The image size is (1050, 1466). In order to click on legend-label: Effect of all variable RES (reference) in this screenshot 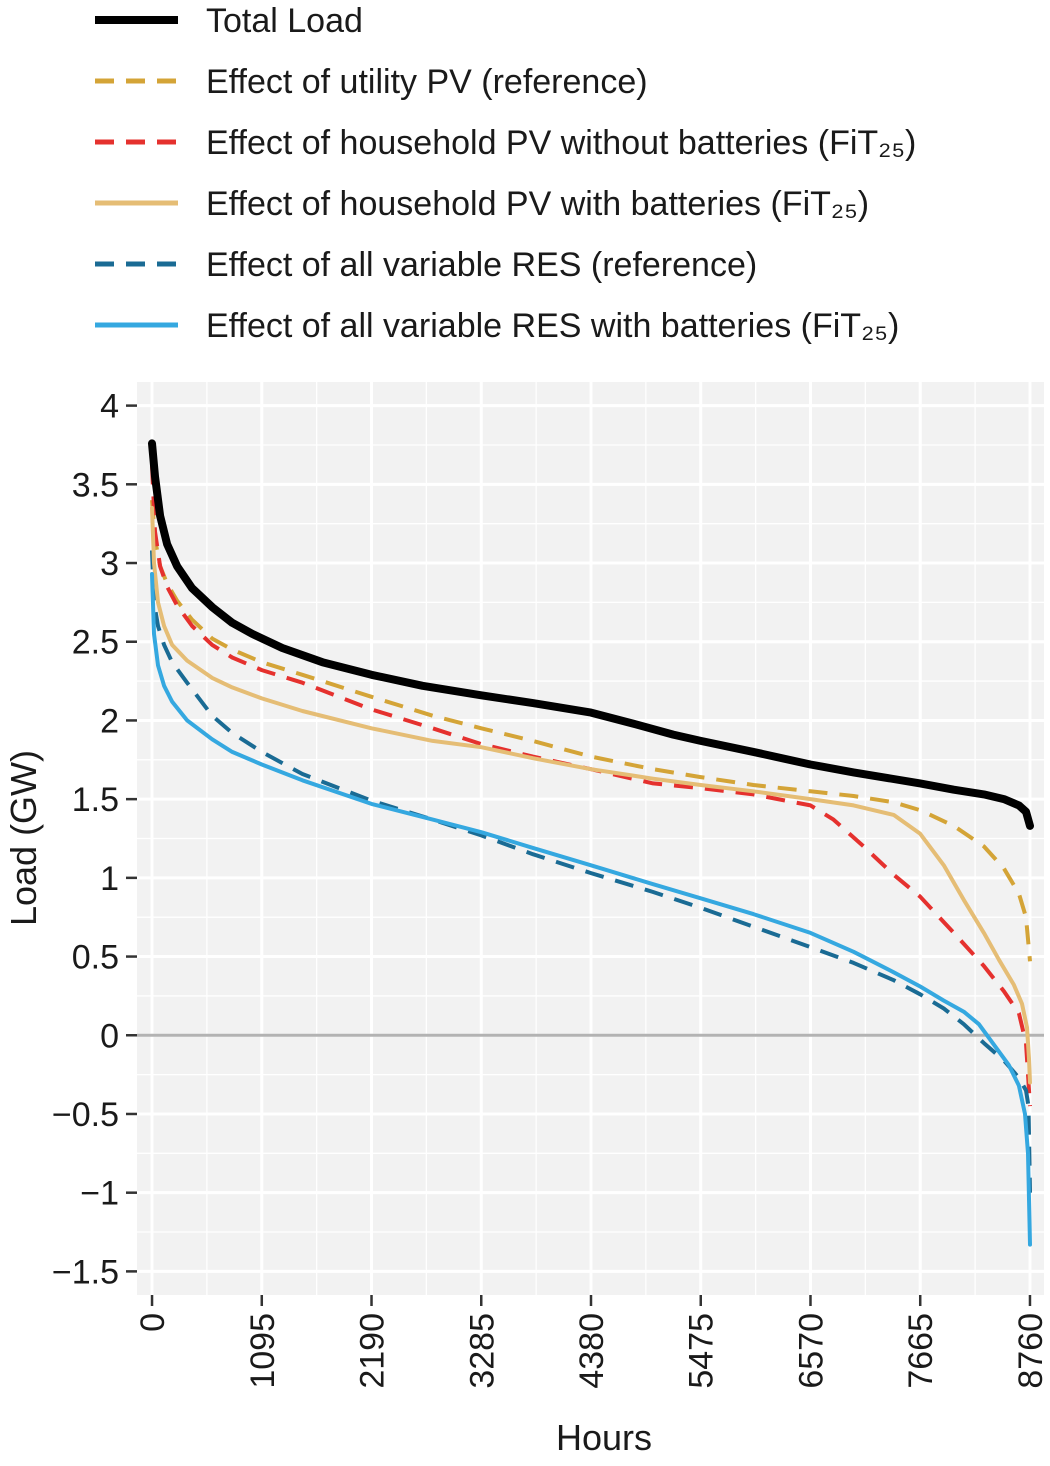, I will do `click(481, 265)`.